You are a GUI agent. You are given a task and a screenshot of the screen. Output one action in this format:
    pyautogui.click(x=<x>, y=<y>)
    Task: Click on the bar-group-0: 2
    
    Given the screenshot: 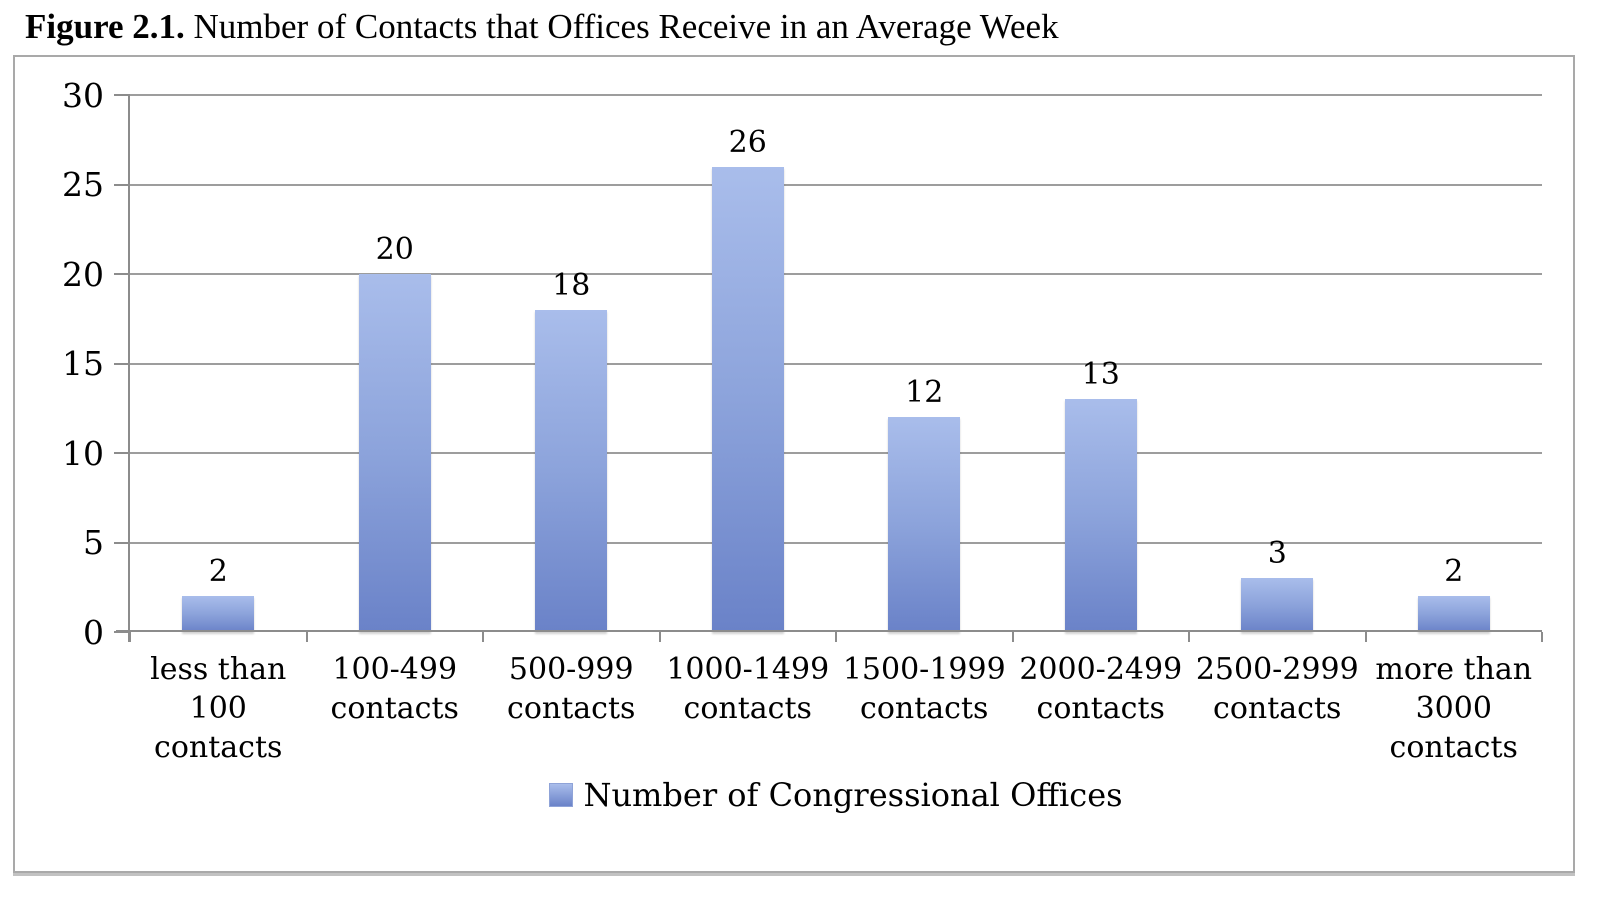 What is the action you would take?
    pyautogui.click(x=218, y=363)
    